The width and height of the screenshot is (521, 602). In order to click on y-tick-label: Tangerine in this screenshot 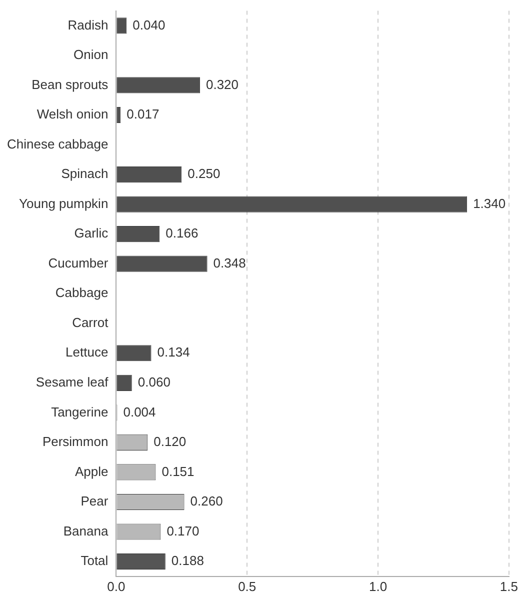, I will do `click(79, 412)`.